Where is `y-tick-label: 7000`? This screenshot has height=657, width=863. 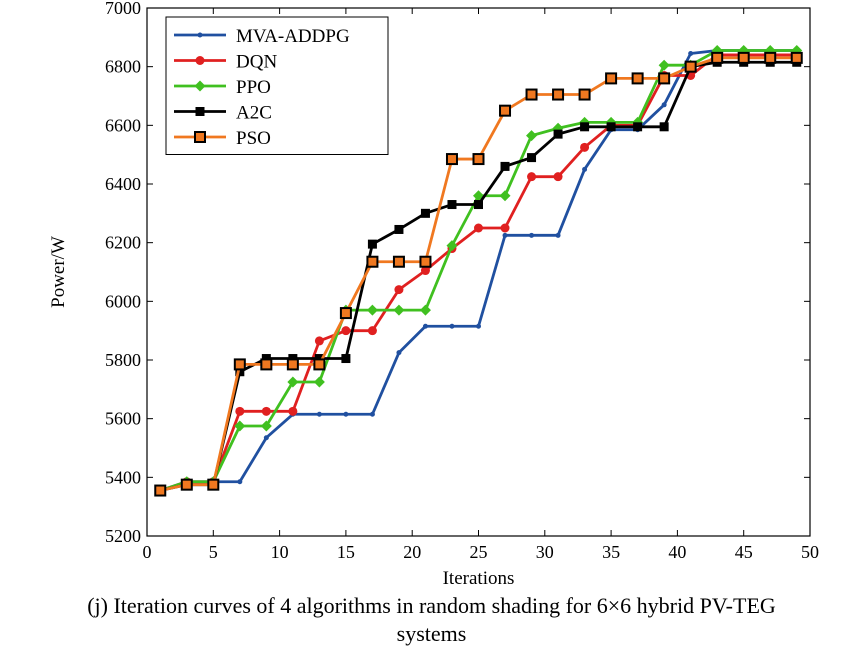
y-tick-label: 7000 is located at coordinates (123, 9).